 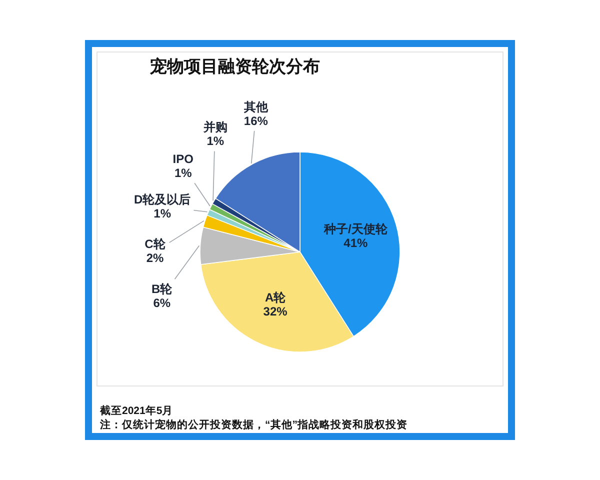 What do you see at coordinates (137, 411) in the screenshot?
I see `note: 截至2021年5月` at bounding box center [137, 411].